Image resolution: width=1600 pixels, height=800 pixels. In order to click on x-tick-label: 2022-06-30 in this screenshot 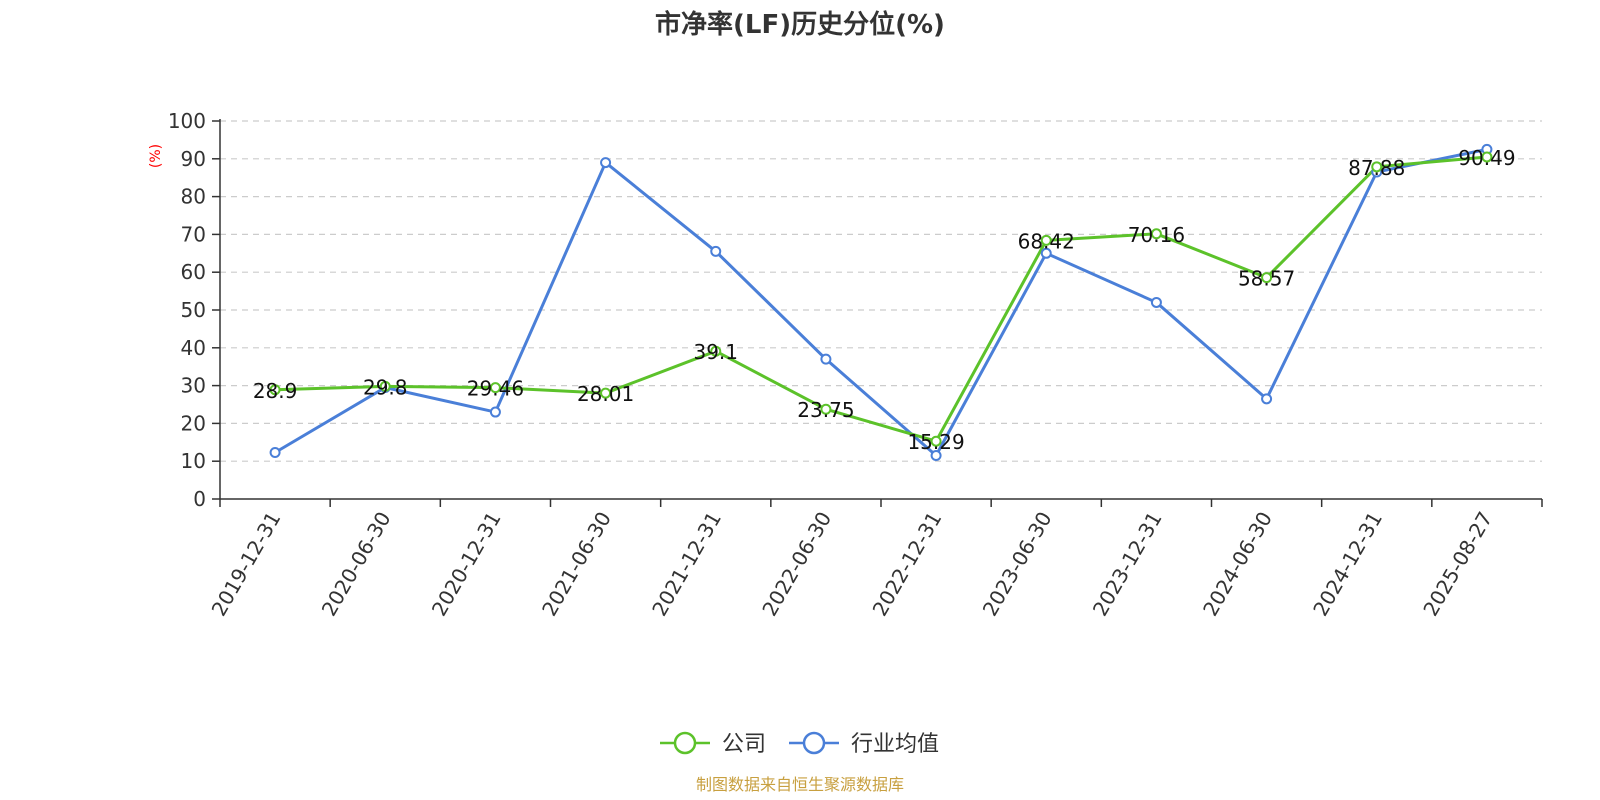, I will do `click(796, 564)`.